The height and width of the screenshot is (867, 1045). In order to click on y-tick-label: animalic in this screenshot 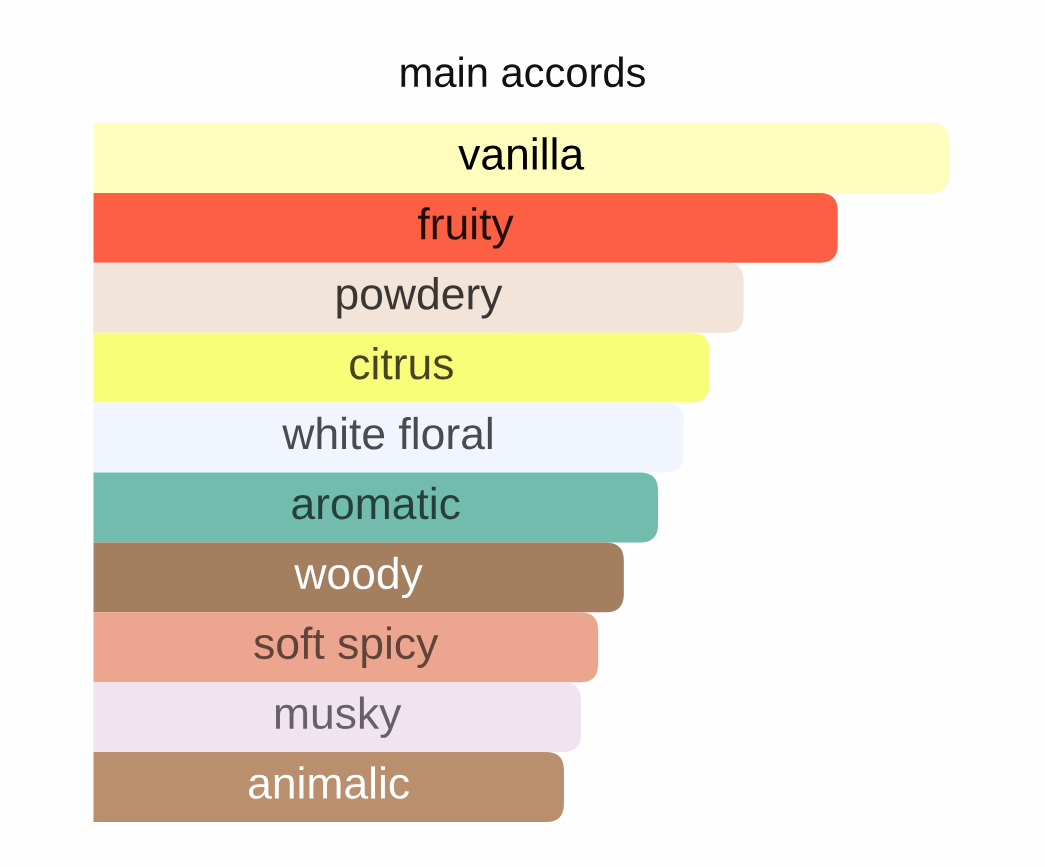, I will do `click(329, 782)`.